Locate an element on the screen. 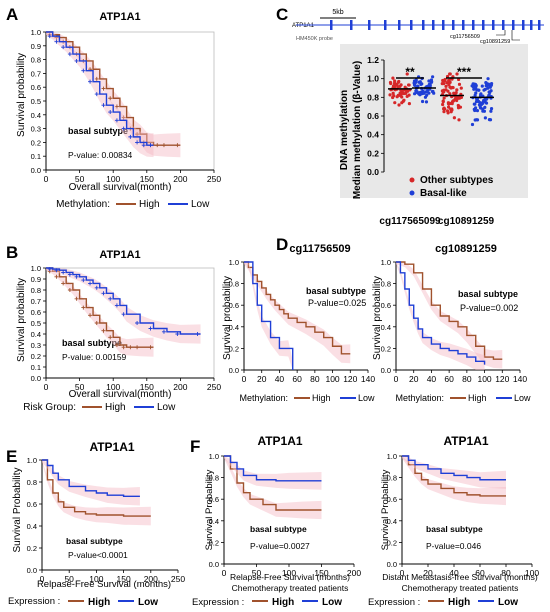 The image size is (550, 612). panel-f2-title: ATP1A1 is located at coordinates (465, 441).